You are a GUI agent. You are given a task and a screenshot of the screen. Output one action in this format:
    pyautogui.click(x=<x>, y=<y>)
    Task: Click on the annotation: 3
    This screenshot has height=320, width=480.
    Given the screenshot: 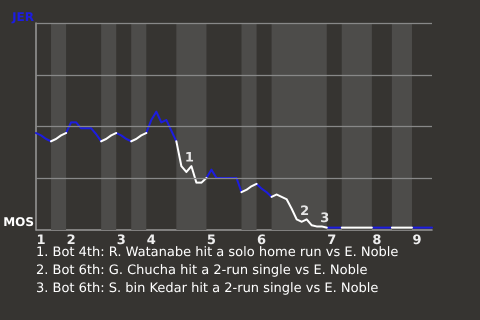 What is the action you would take?
    pyautogui.click(x=325, y=218)
    